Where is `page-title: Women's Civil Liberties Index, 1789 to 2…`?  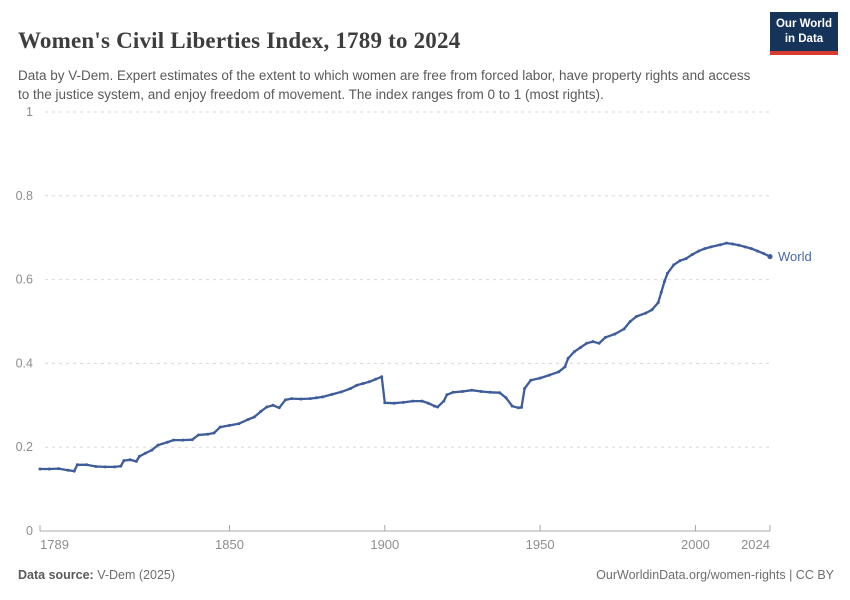 page-title: Women's Civil Liberties Index, 1789 to 2… is located at coordinates (239, 41).